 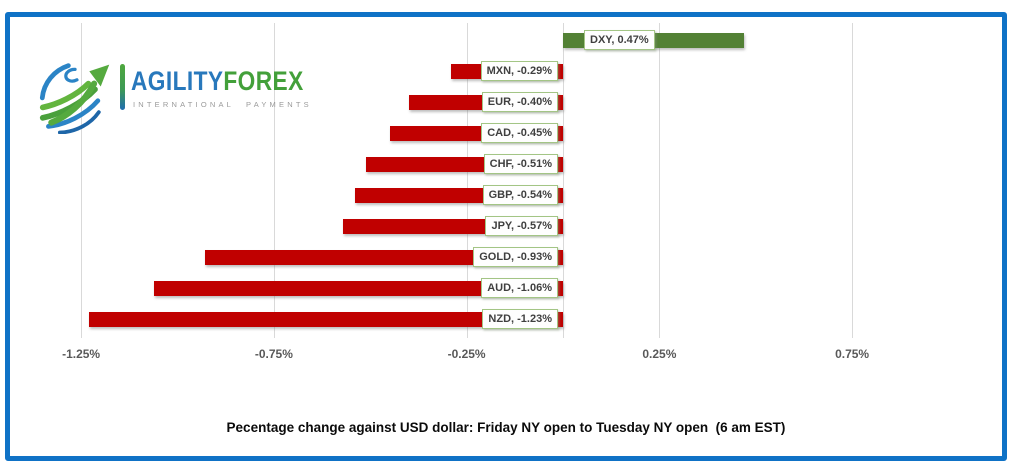 What do you see at coordinates (659, 354) in the screenshot?
I see `x-axis-tick-0.25pct: 0.25%` at bounding box center [659, 354].